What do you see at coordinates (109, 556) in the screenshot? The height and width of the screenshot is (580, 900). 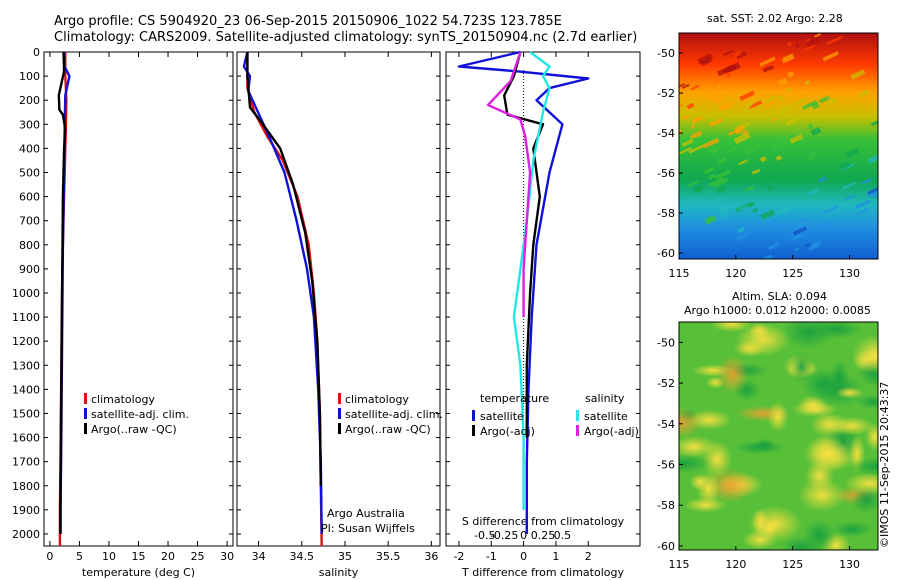 I see `temp-xtick-label: 10` at bounding box center [109, 556].